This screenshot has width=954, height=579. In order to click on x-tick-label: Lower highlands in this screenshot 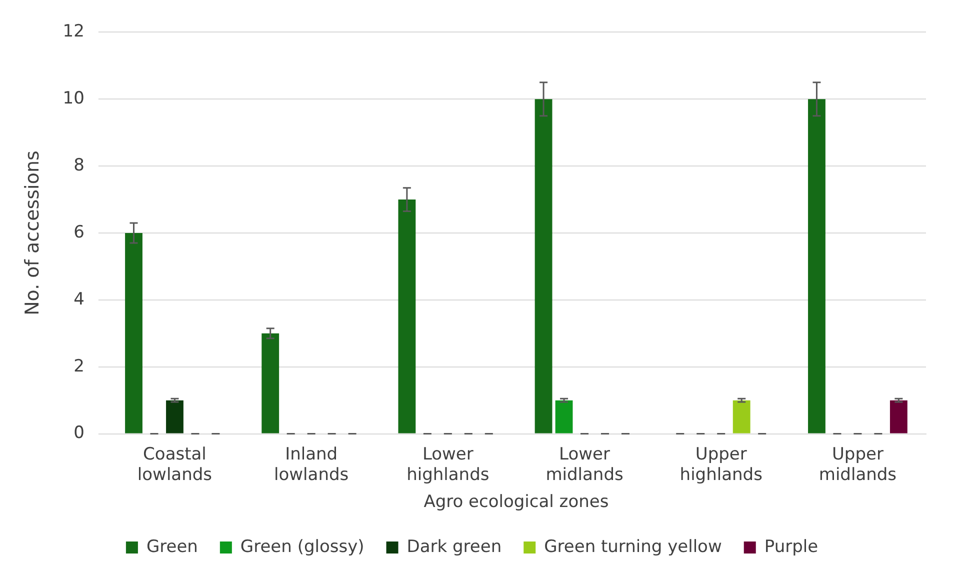, I will do `click(448, 464)`.